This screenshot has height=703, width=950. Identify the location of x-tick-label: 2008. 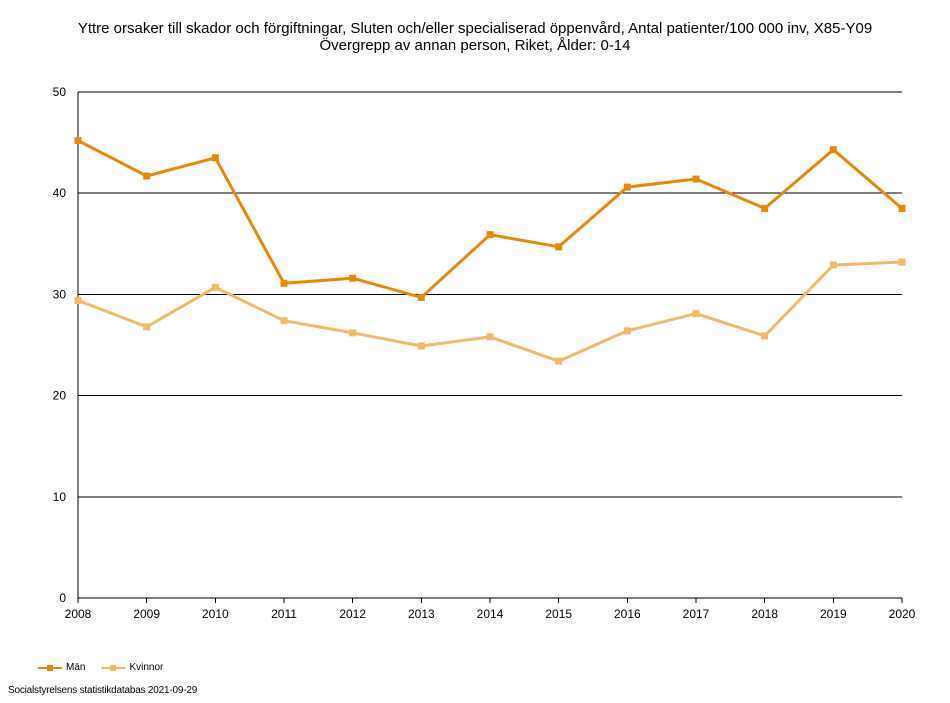
(78, 614).